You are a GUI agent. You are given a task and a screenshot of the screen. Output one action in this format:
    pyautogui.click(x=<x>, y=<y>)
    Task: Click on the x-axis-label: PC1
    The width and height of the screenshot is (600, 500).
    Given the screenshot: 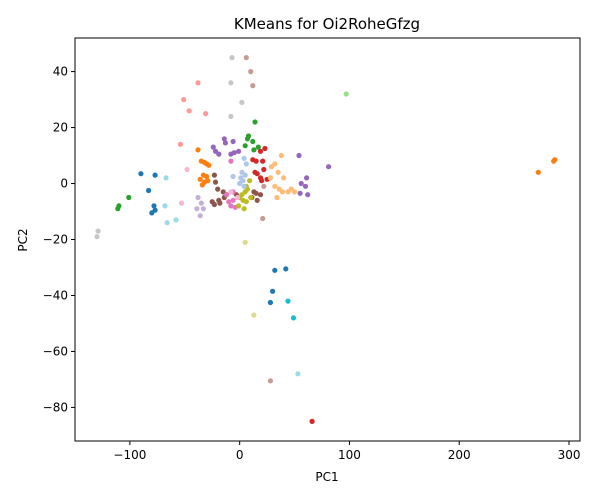 What is the action you would take?
    pyautogui.click(x=326, y=477)
    